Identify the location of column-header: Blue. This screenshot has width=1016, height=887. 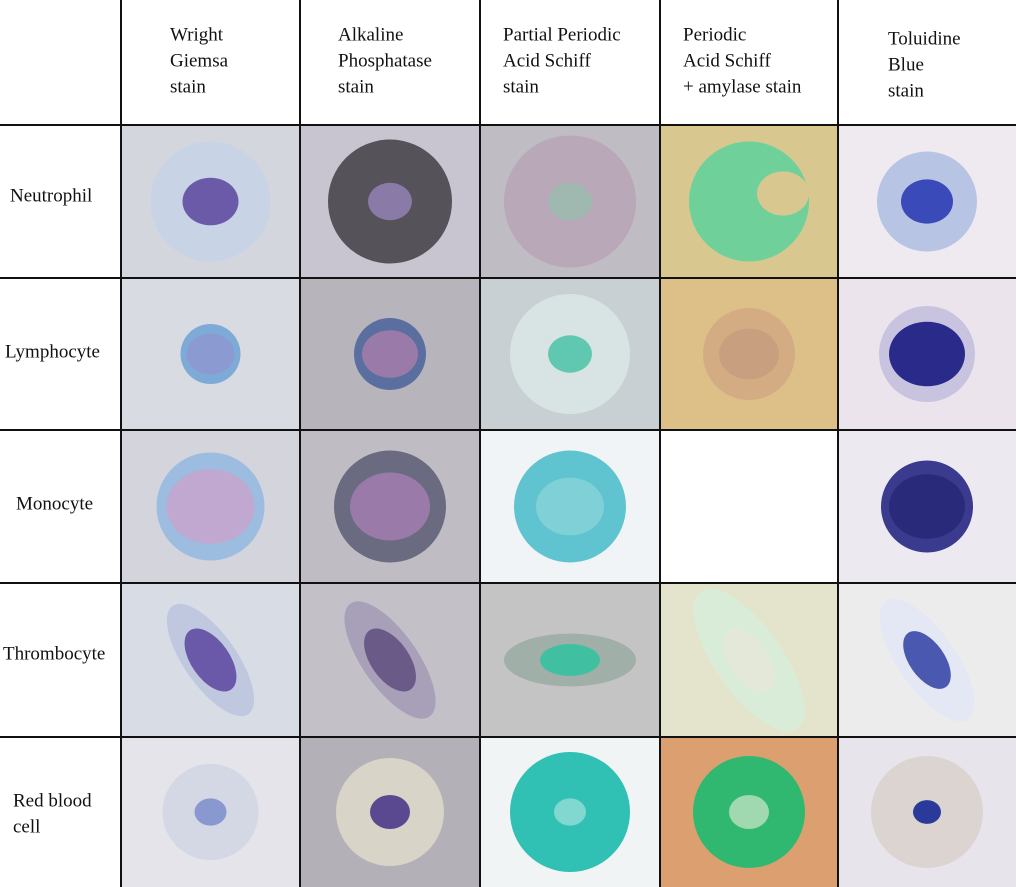
(906, 64).